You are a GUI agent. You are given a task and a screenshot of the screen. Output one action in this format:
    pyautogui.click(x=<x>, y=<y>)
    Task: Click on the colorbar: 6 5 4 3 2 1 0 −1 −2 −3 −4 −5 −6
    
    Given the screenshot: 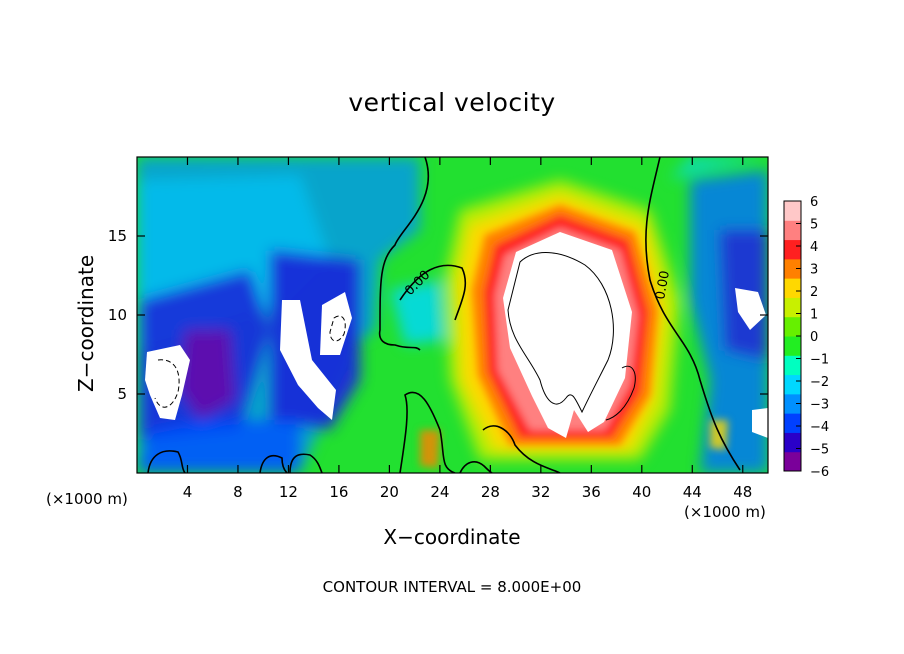 What is the action you would take?
    pyautogui.click(x=806, y=337)
    